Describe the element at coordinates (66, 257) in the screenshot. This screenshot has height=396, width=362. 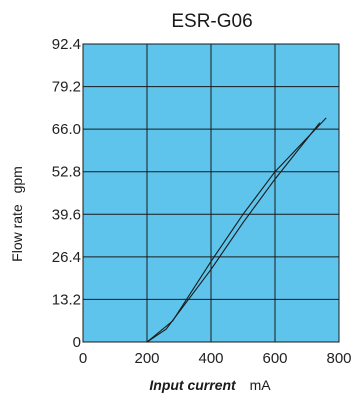
I see `y-tick-label: 26.4` at that location.